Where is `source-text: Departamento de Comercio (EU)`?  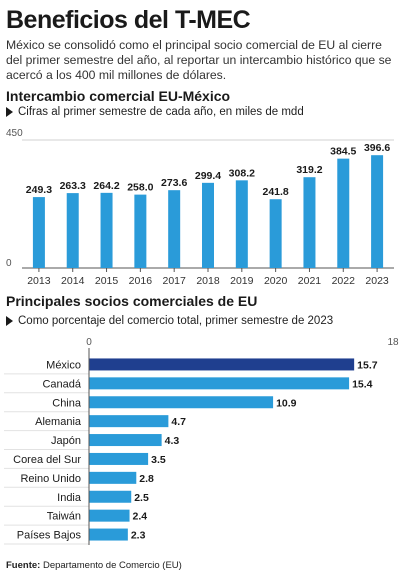 source-text: Departamento de Comercio (EU) is located at coordinates (112, 565).